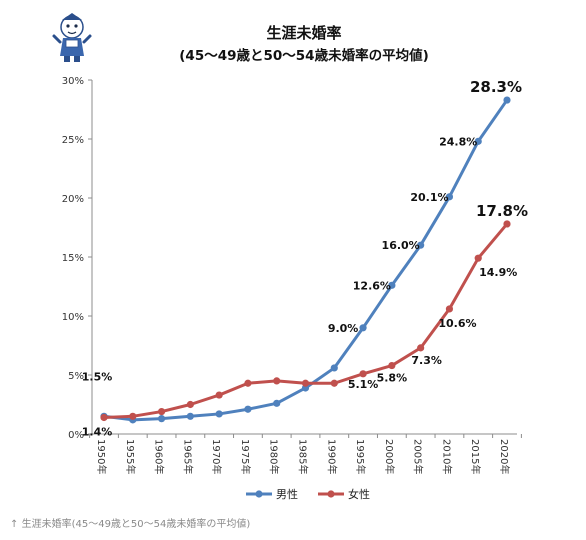  I want to click on y-tick-label: 30%, so click(73, 81).